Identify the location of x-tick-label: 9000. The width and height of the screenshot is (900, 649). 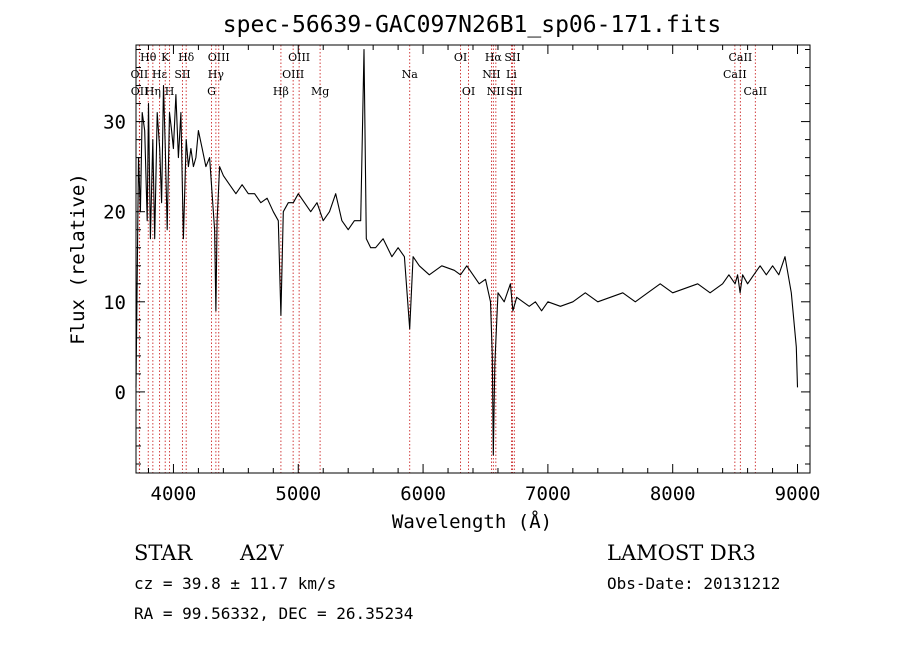
(798, 494).